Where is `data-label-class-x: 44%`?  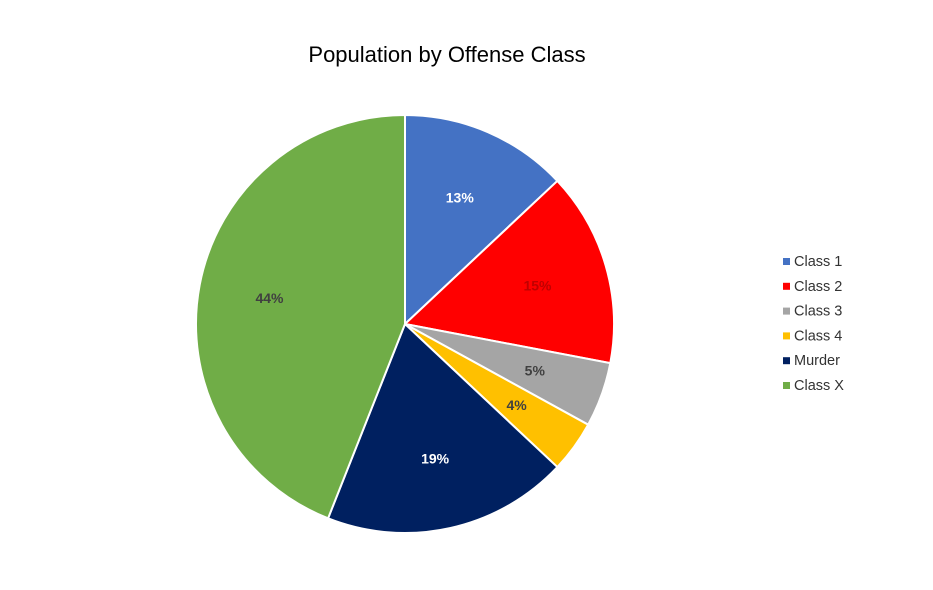
data-label-class-x: 44% is located at coordinates (269, 298).